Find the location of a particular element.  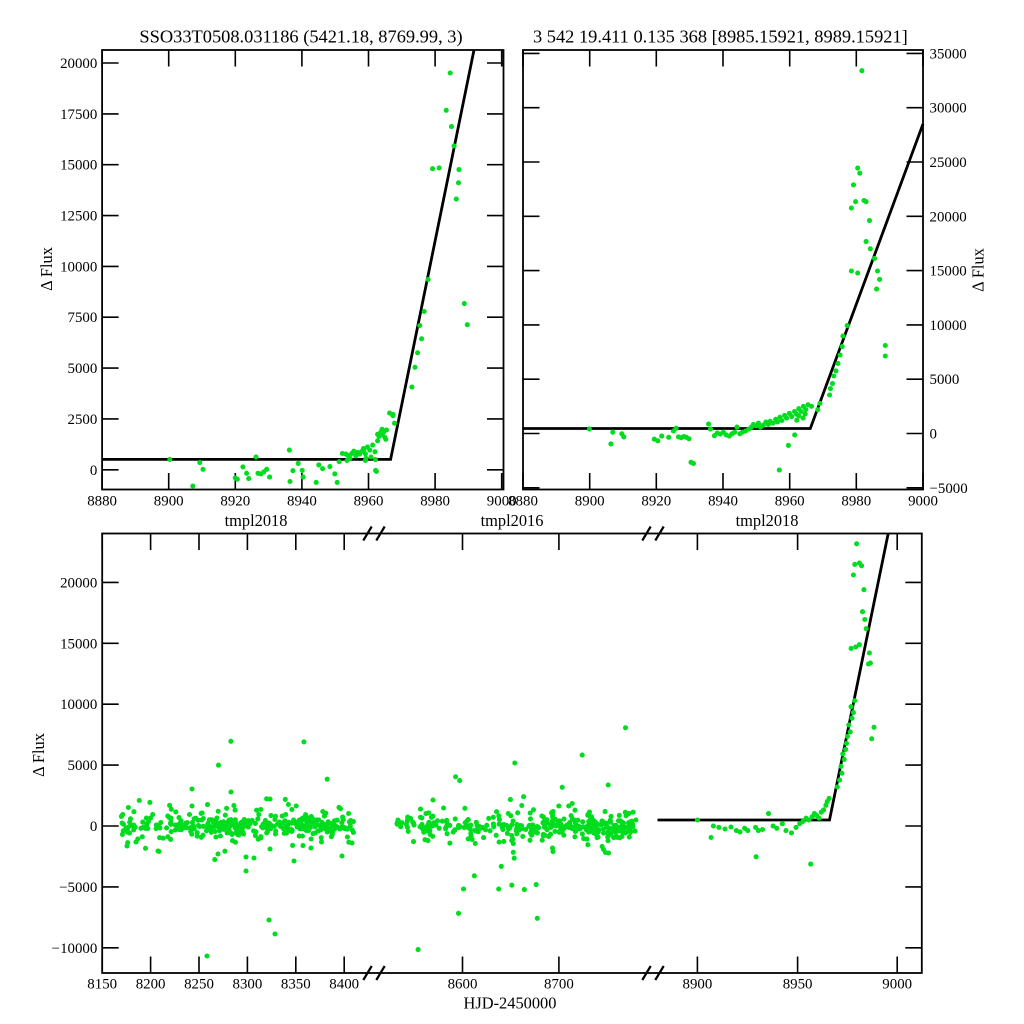

svg-text: −10000 is located at coordinates (75, 949).